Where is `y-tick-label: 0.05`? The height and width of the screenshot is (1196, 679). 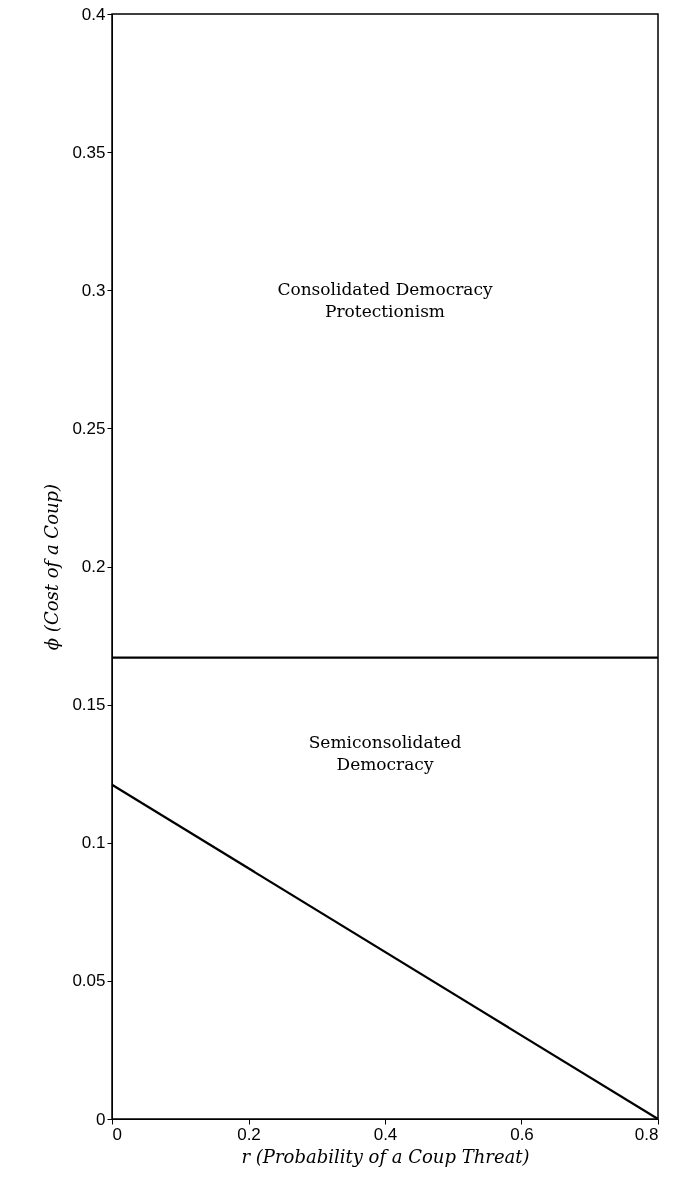 y-tick-label: 0.05 is located at coordinates (89, 981).